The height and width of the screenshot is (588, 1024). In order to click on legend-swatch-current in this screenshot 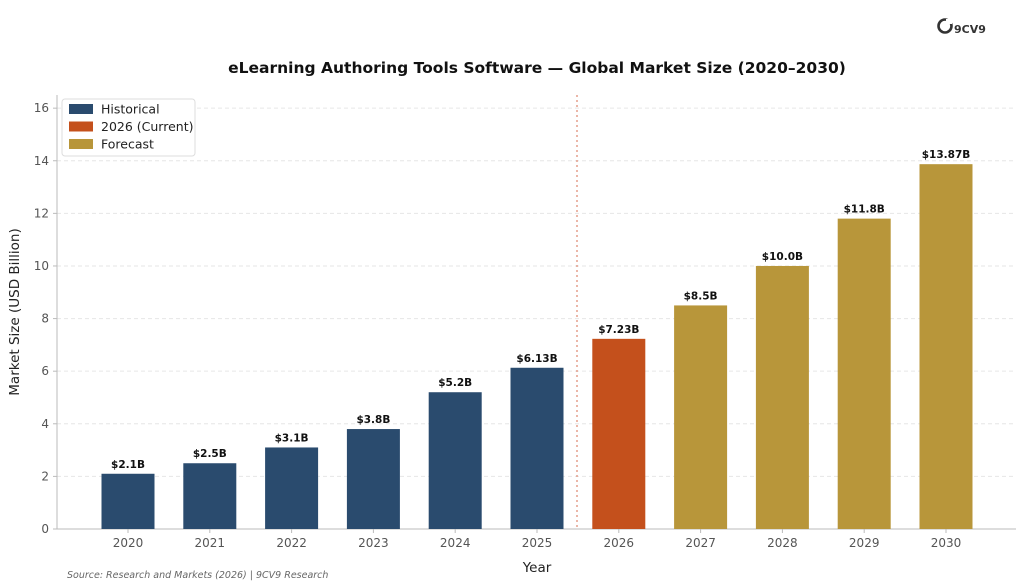, I will do `click(81, 126)`.